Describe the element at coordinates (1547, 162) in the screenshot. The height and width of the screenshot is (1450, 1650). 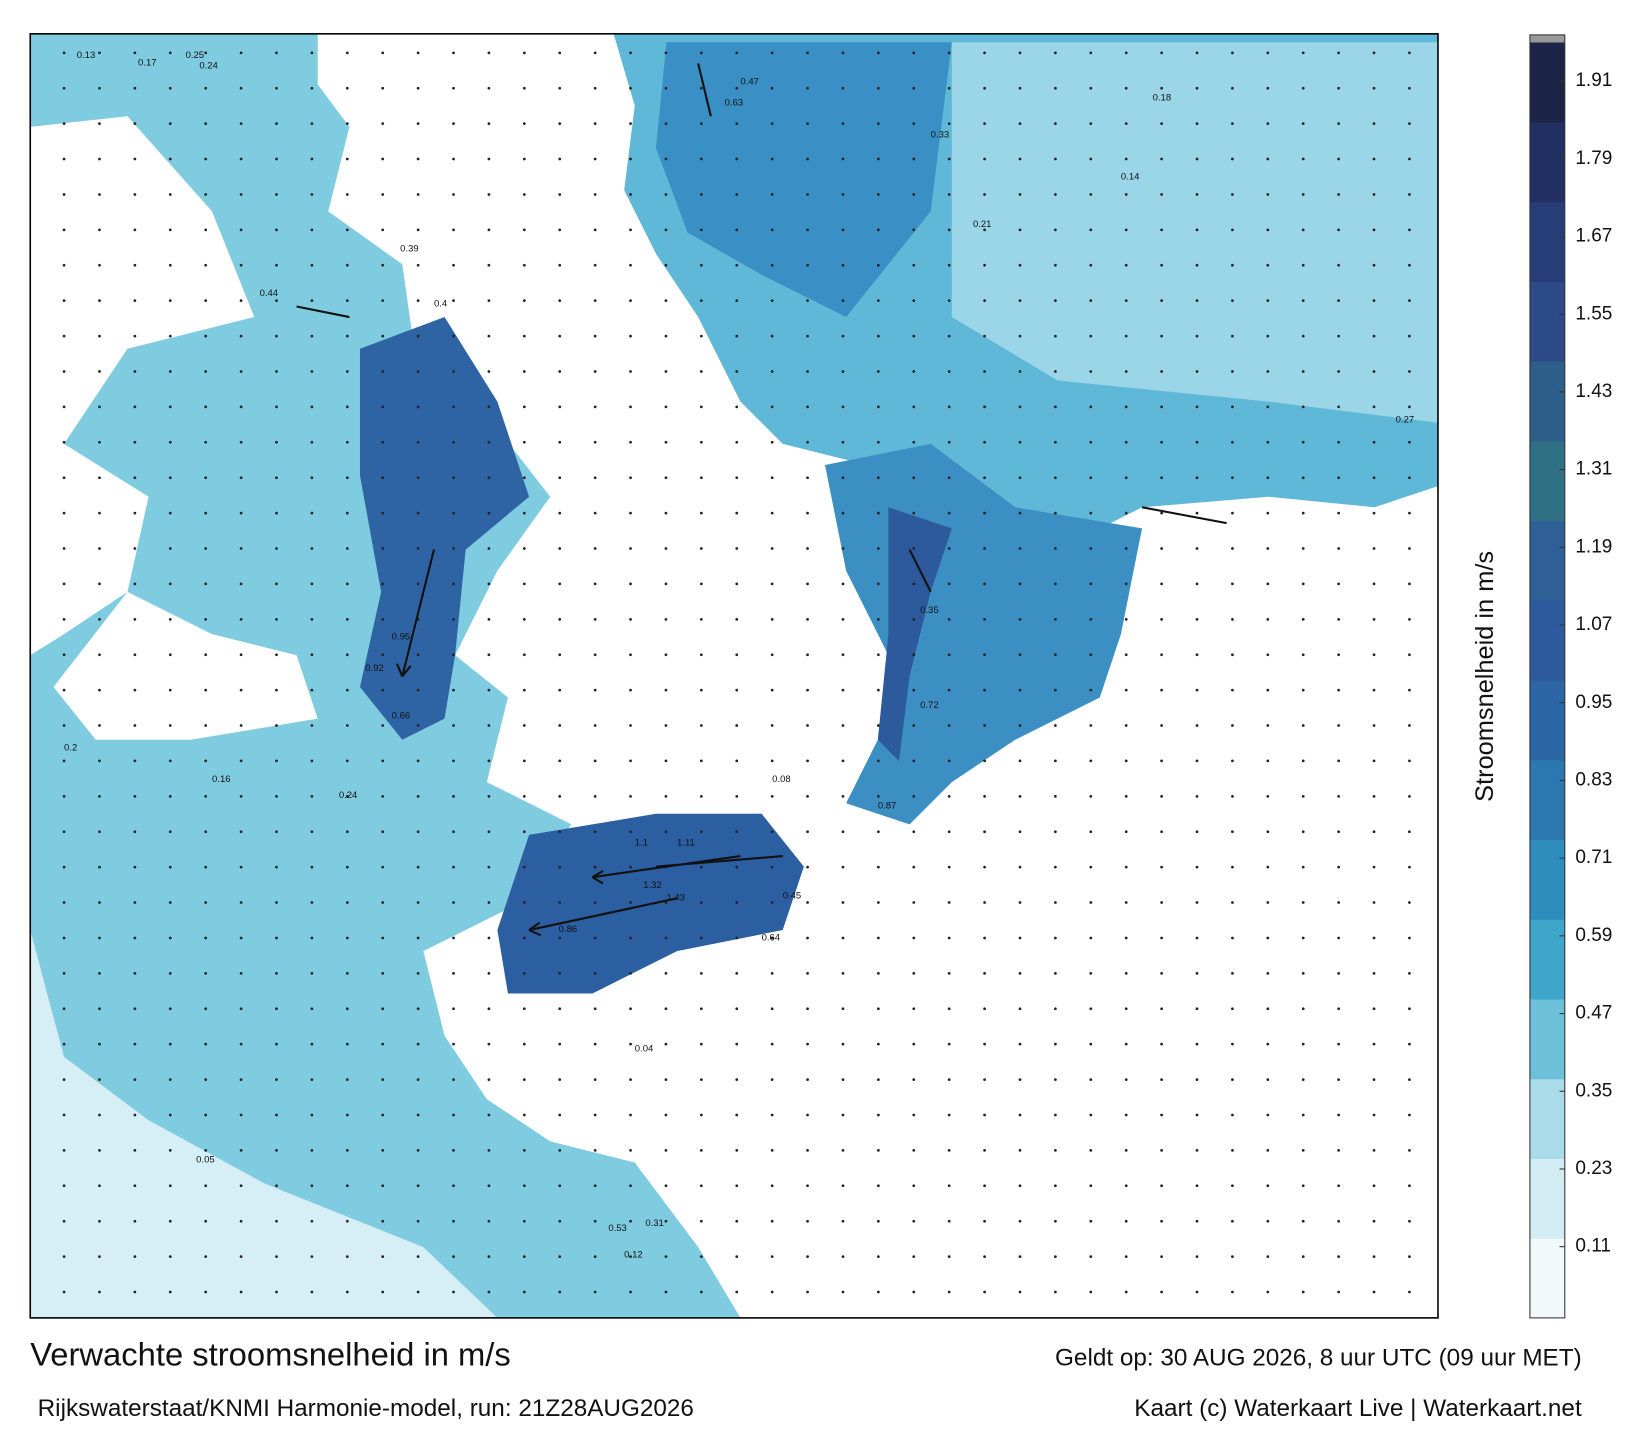
I see `colorbar-band` at that location.